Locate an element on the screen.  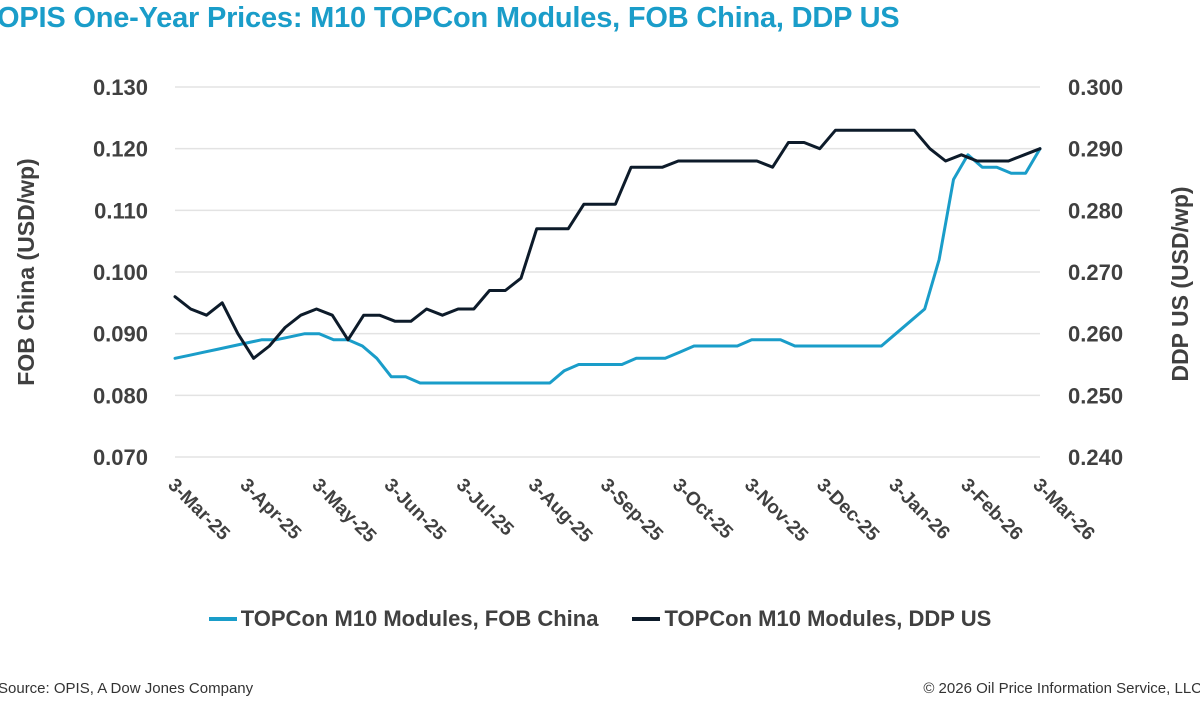
x-tick-label: 3-Jun-25 is located at coordinates (415, 510).